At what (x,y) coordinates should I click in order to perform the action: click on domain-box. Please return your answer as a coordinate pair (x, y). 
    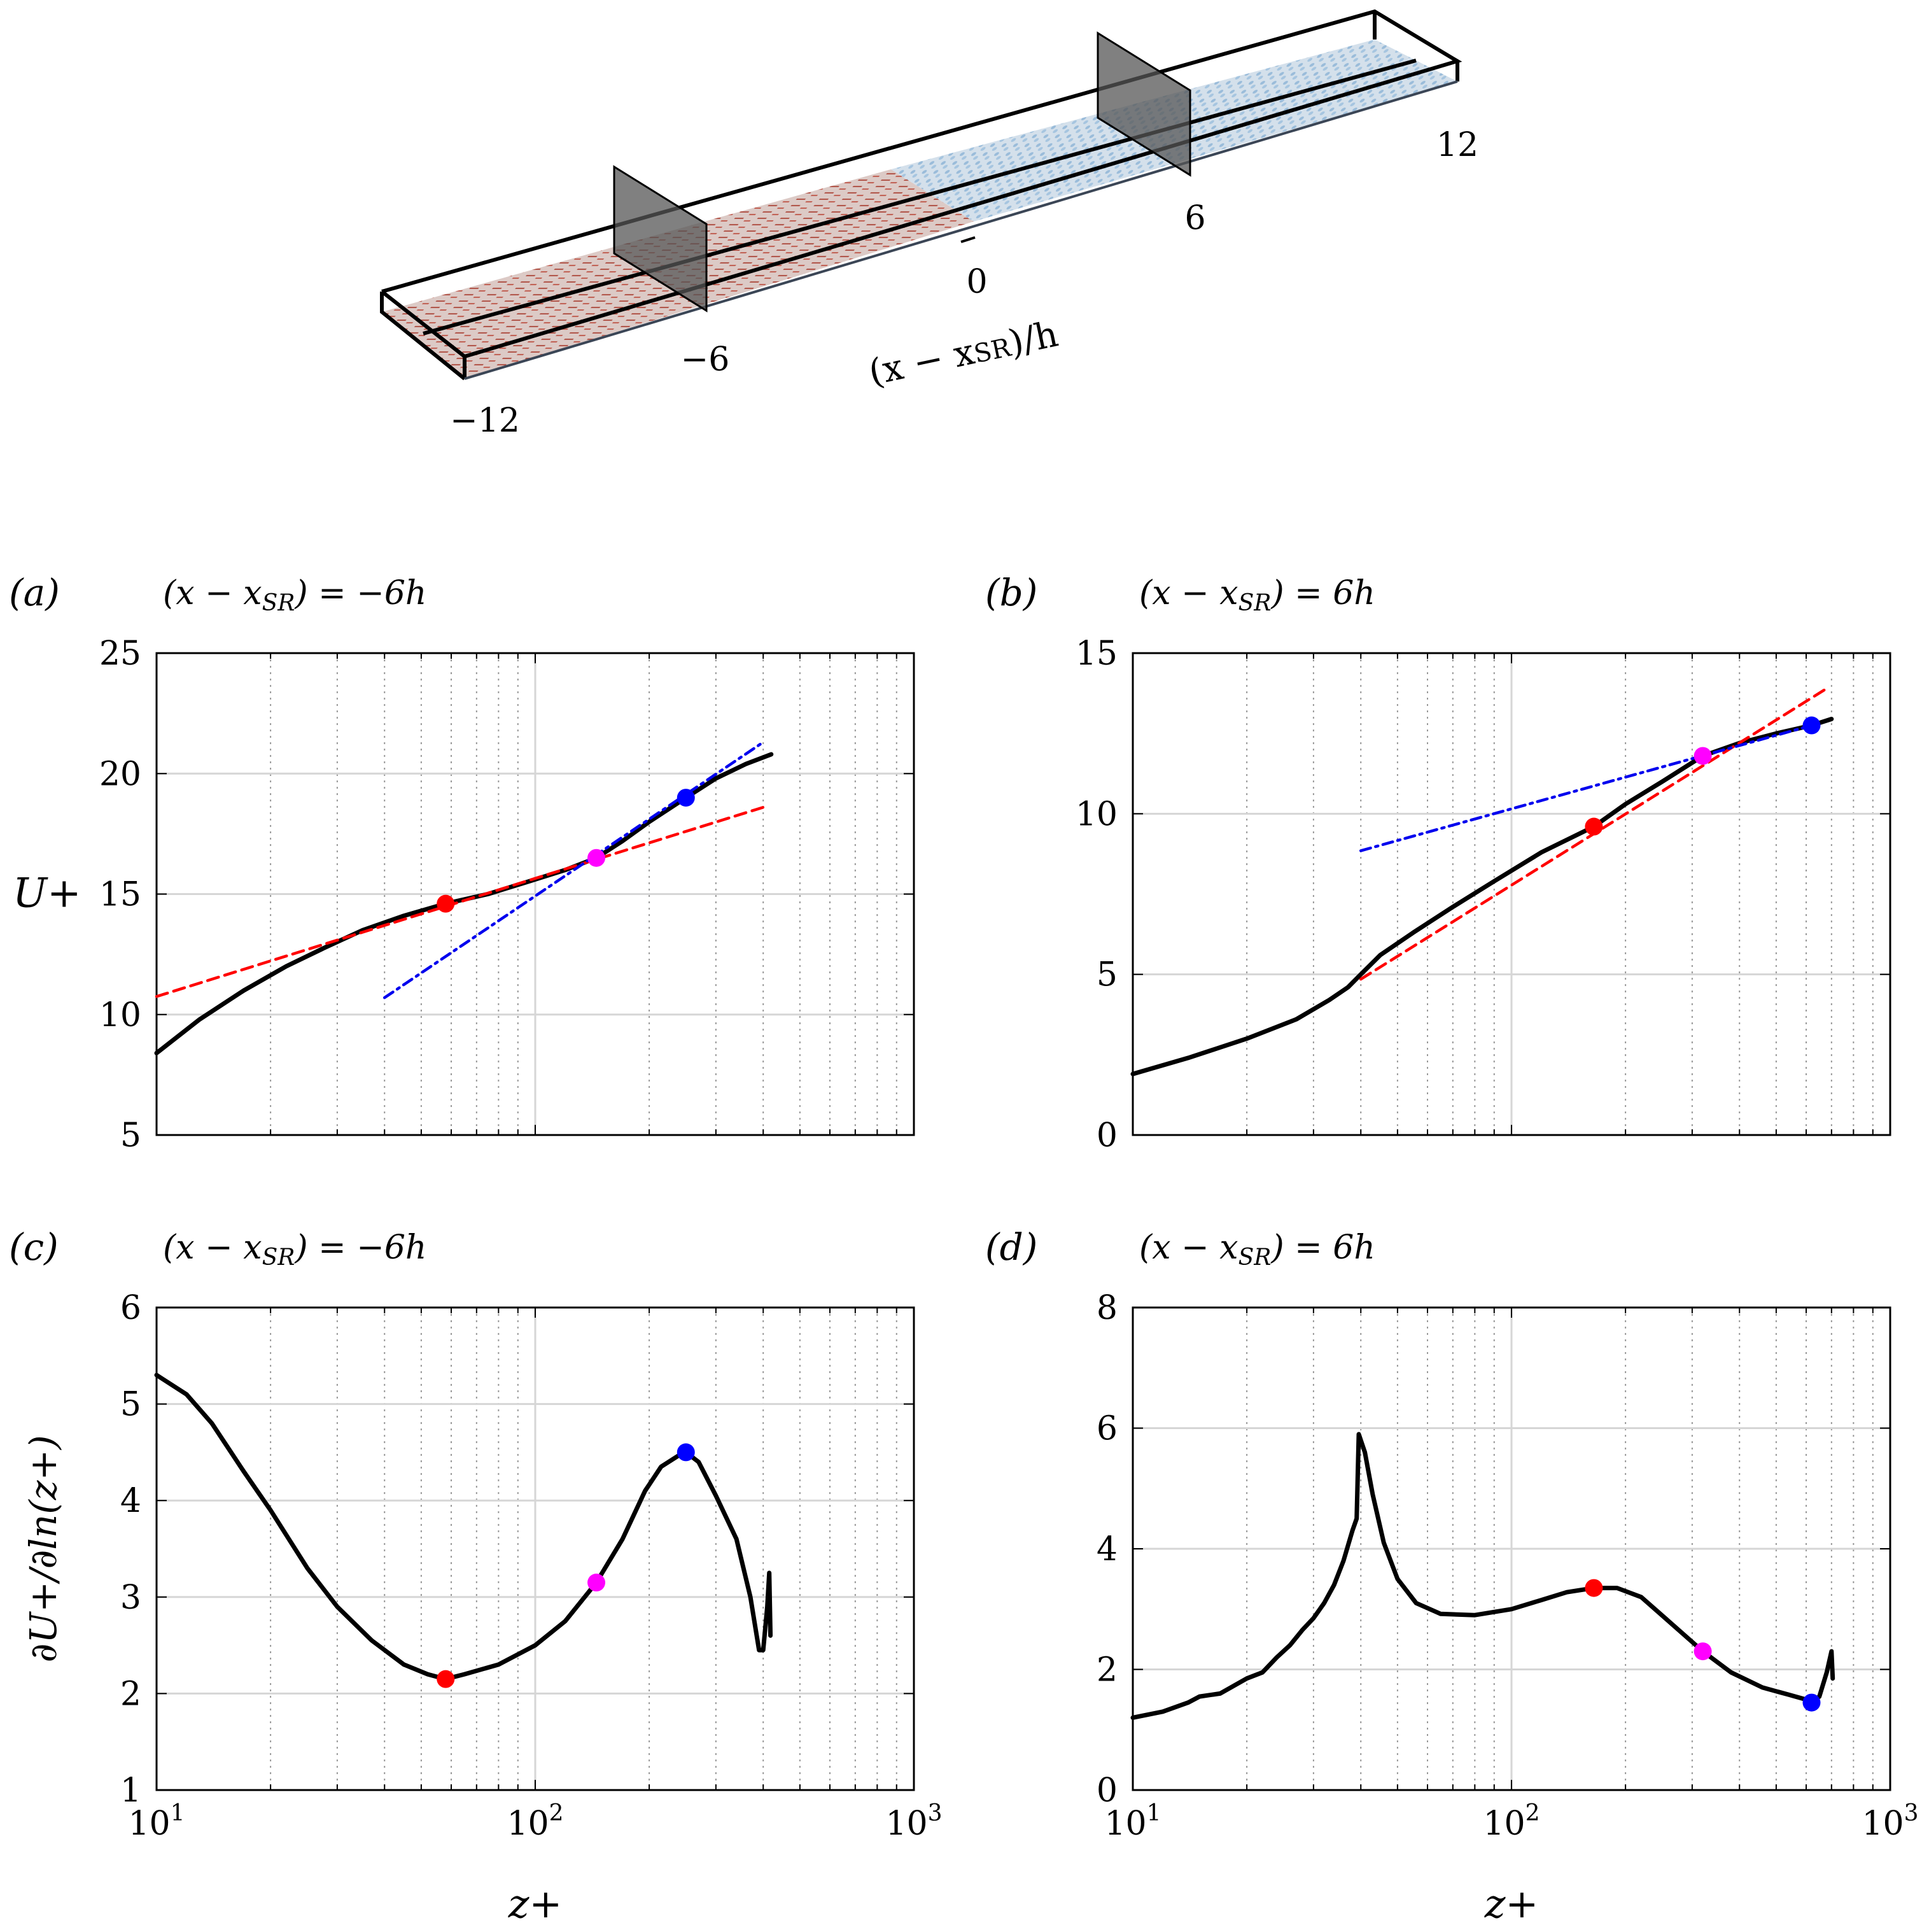
    Looking at the image, I should click on (922, 195).